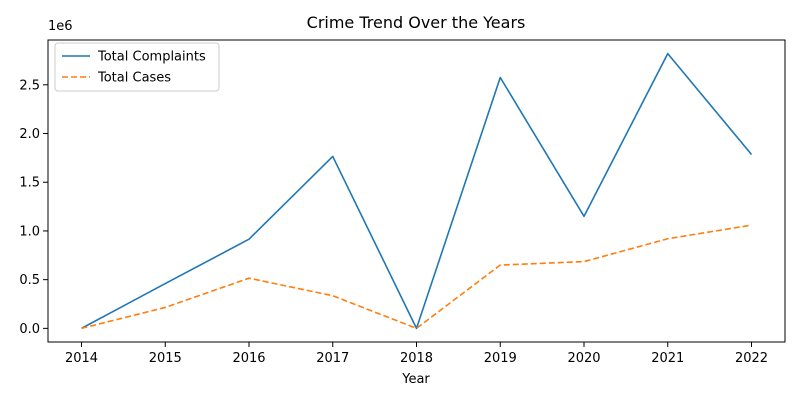 This screenshot has width=800, height=400. What do you see at coordinates (248, 358) in the screenshot?
I see `x-tick-label: 2016` at bounding box center [248, 358].